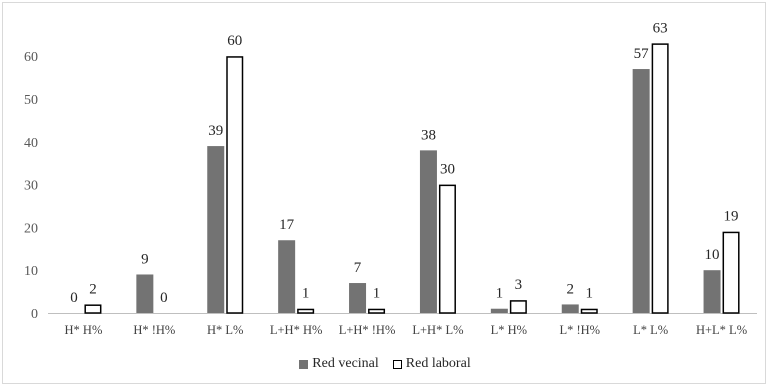 The width and height of the screenshot is (770, 388). I want to click on data-label-series-1: 7, so click(358, 268).